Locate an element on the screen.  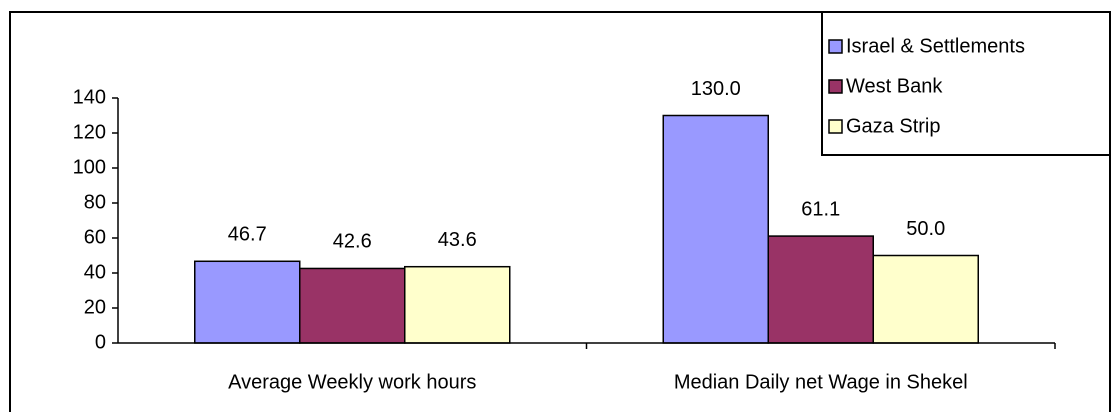
legend-label: West Bank is located at coordinates (894, 86).